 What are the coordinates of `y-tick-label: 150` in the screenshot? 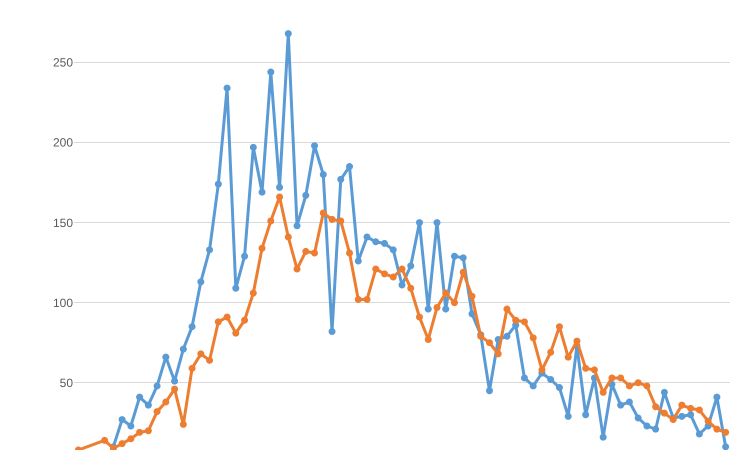 It's located at (63, 223).